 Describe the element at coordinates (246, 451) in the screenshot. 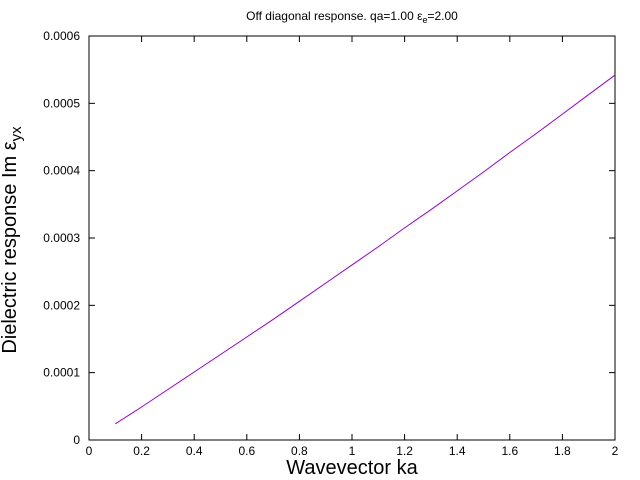

I see `x-tick-label: 0.6` at that location.